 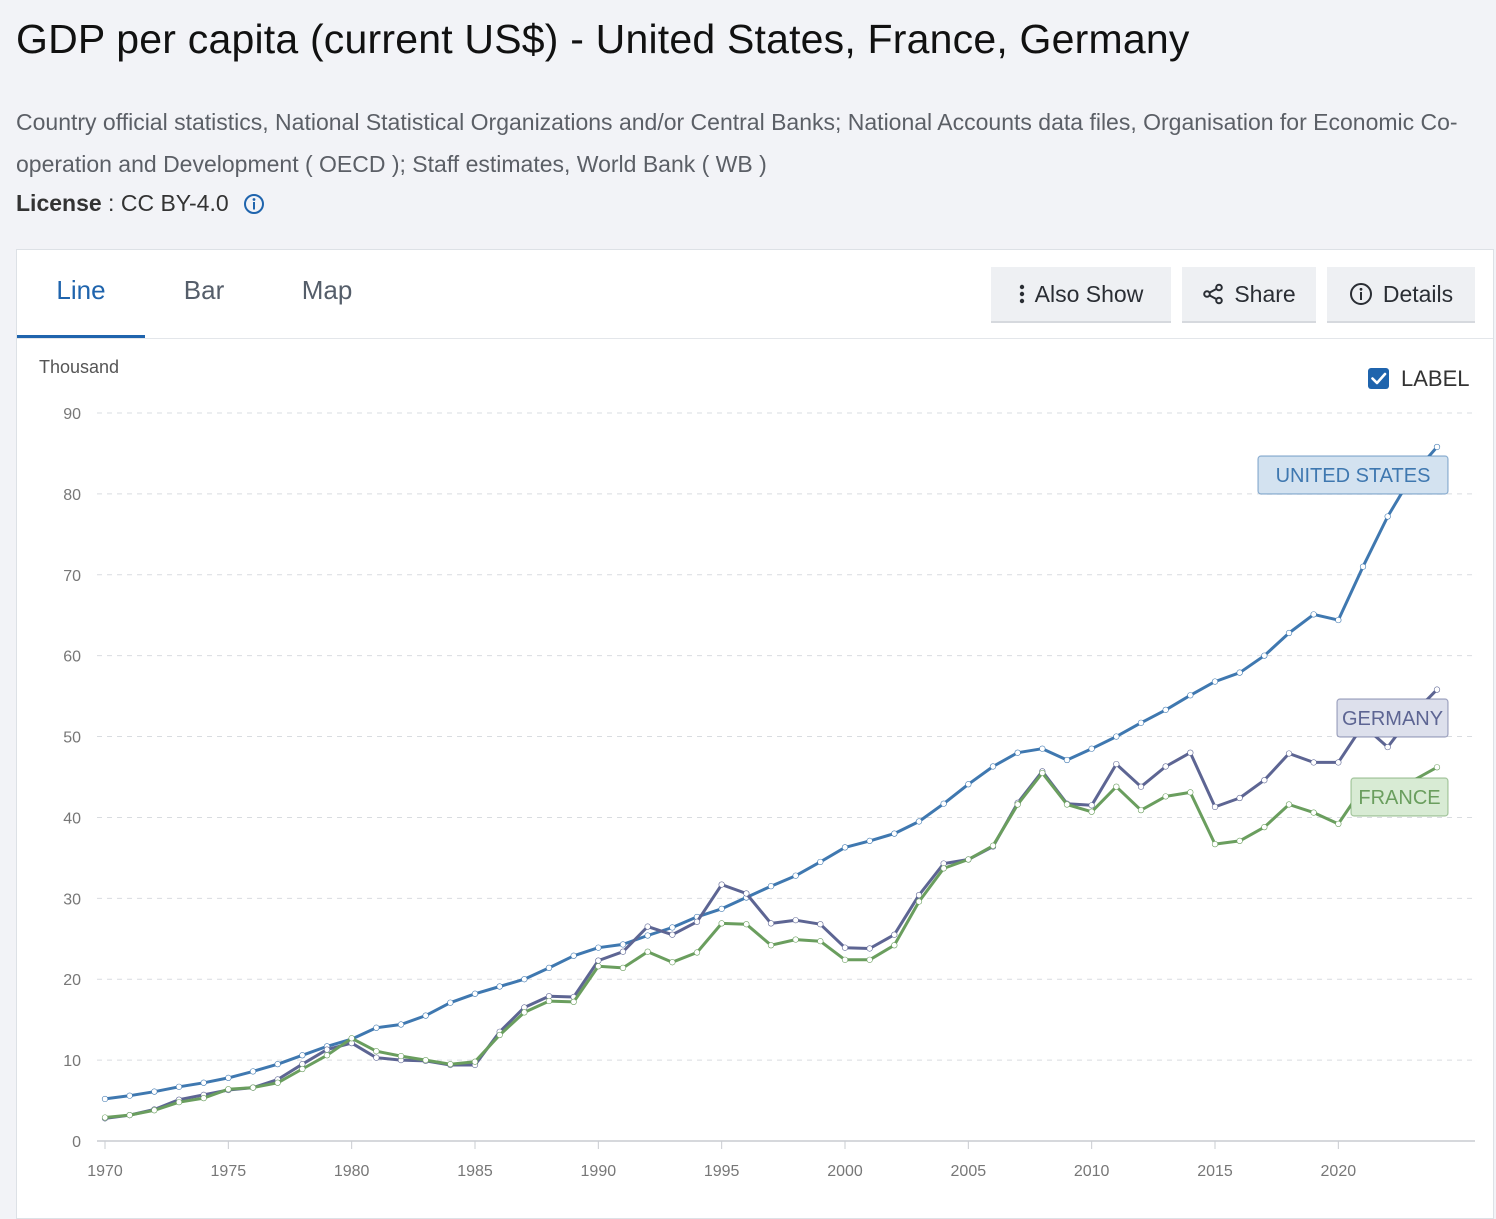 What do you see at coordinates (1378, 378) in the screenshot?
I see `label-checkbox` at bounding box center [1378, 378].